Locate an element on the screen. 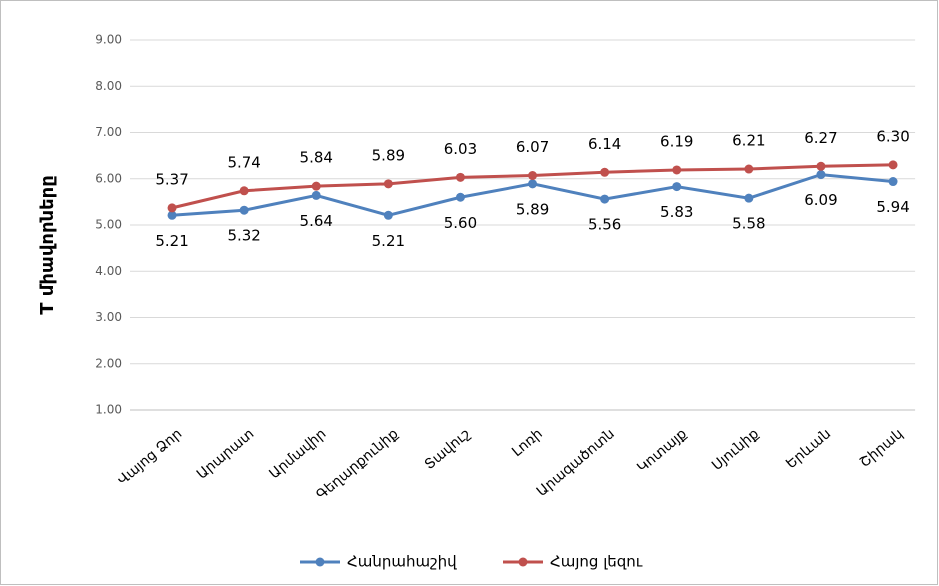 The width and height of the screenshot is (939, 586). data-label: 6.19 is located at coordinates (676, 141).